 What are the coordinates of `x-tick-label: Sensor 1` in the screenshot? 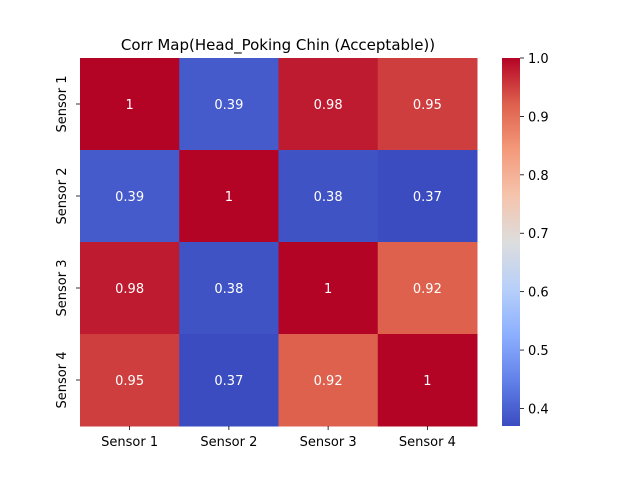 It's located at (129, 442).